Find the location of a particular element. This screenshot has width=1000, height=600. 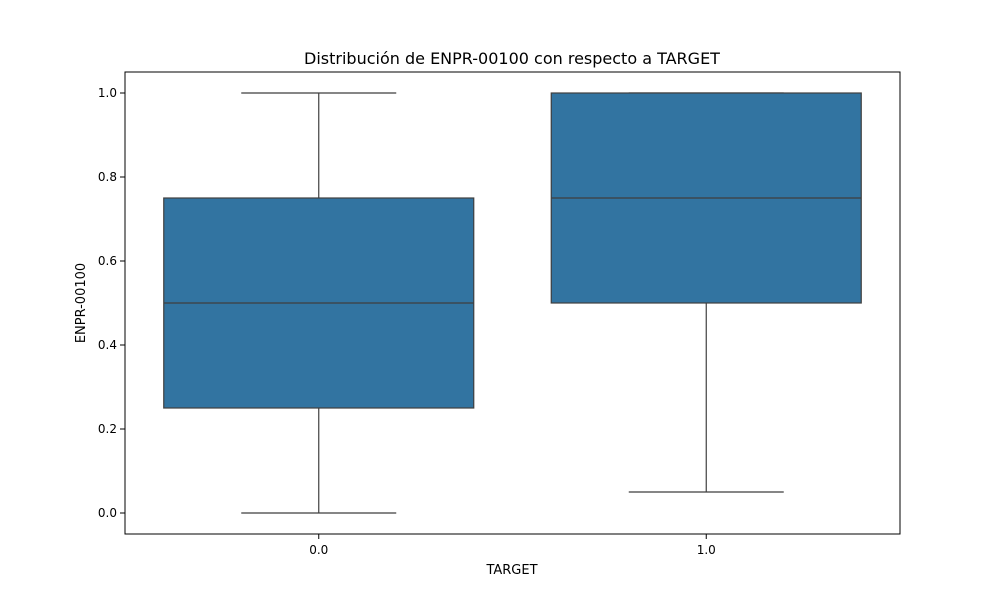

x-tick-label: 1.0 is located at coordinates (706, 550).